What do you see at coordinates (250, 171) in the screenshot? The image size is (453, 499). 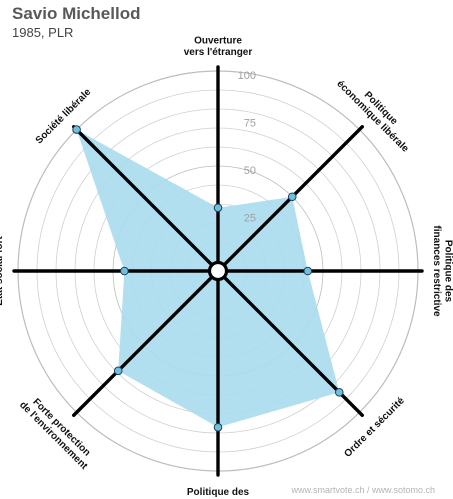 I see `tick-label: 50` at bounding box center [250, 171].